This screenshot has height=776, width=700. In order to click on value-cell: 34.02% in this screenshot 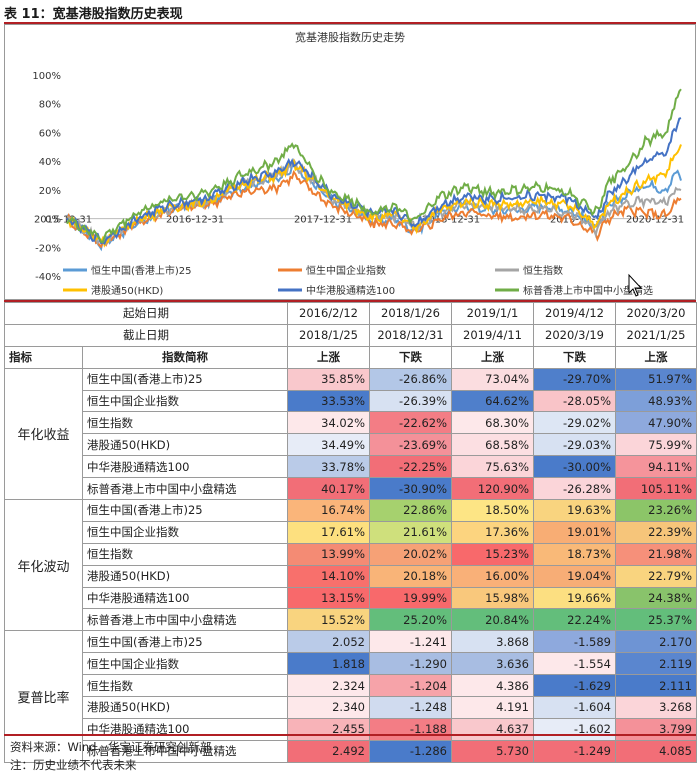, I will do `click(328, 423)`.